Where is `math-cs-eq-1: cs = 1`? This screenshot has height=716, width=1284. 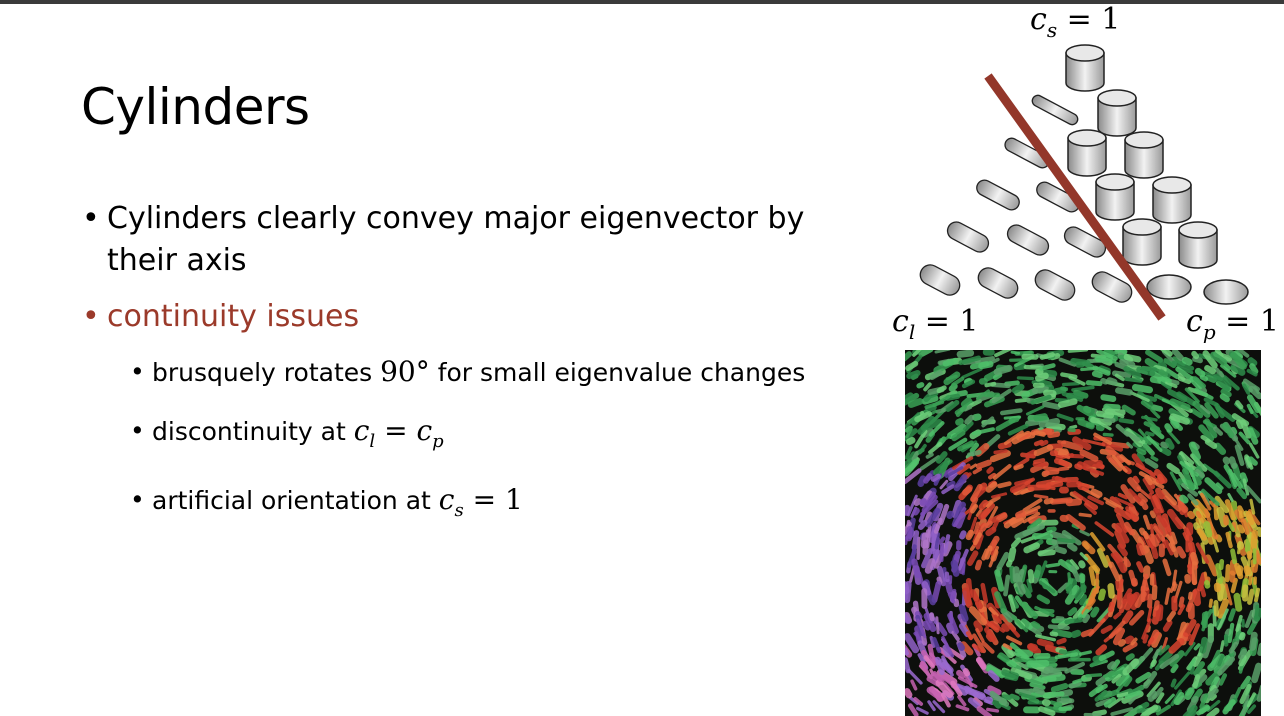
math-cs-eq-1: cs = 1 is located at coordinates (480, 502).